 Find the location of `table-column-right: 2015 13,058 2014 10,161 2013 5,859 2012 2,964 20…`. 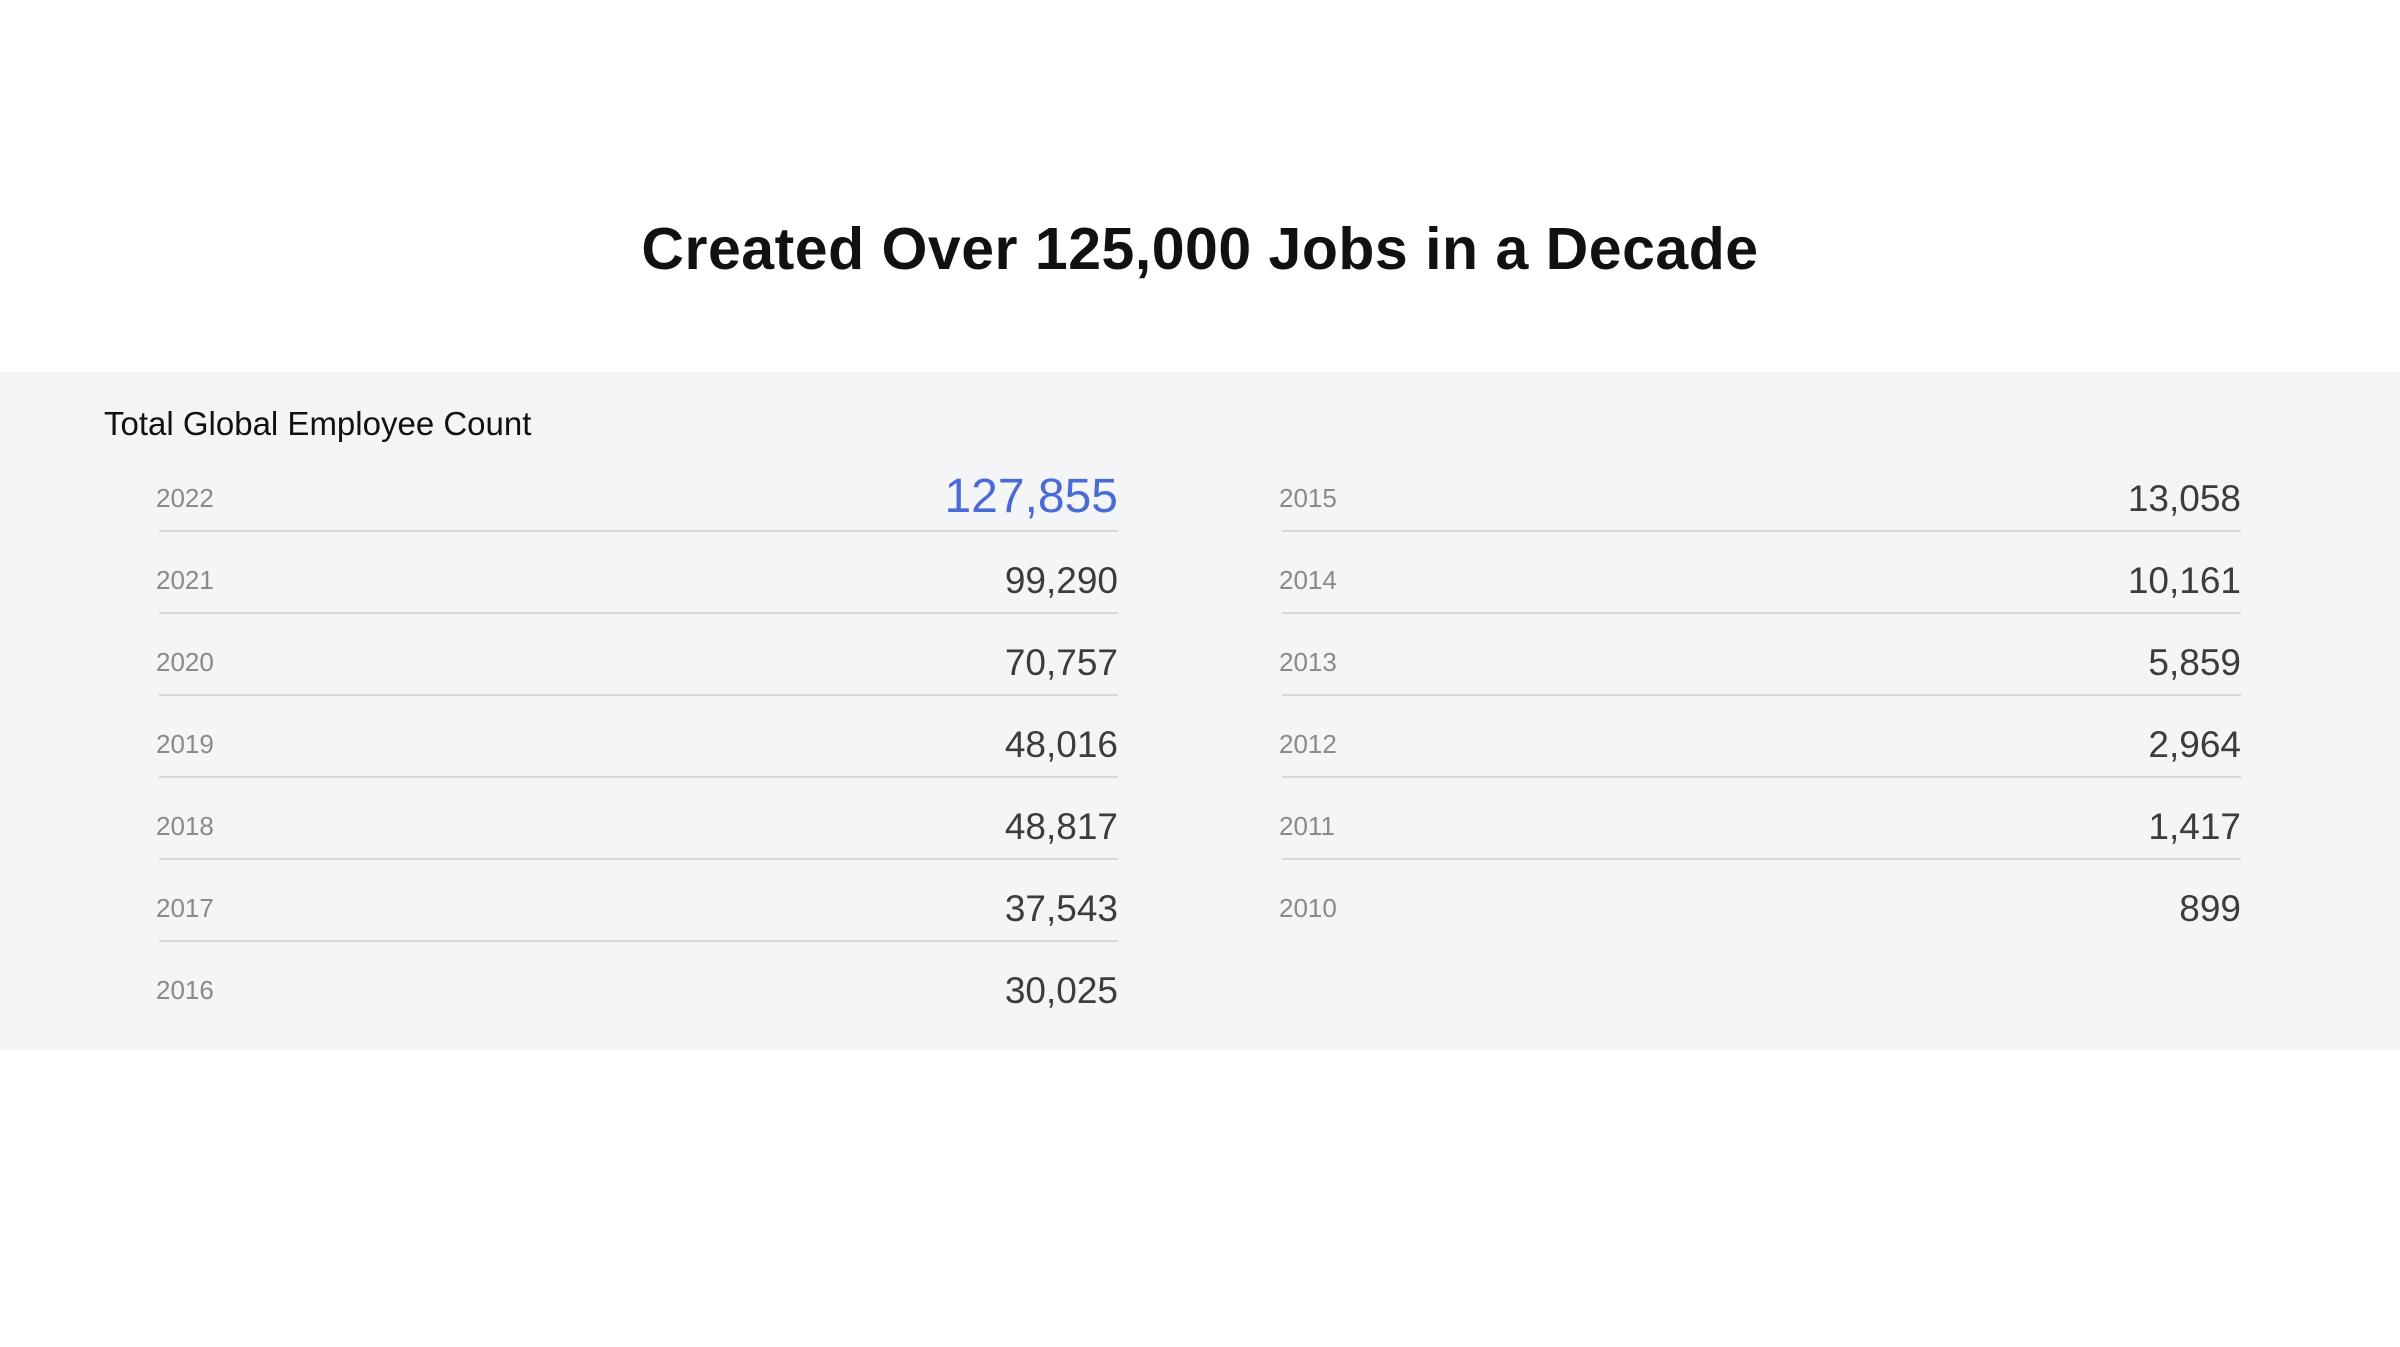

table-column-right: 2015 13,058 2014 10,161 2013 5,859 2012 2,964 20… is located at coordinates (1760, 696).